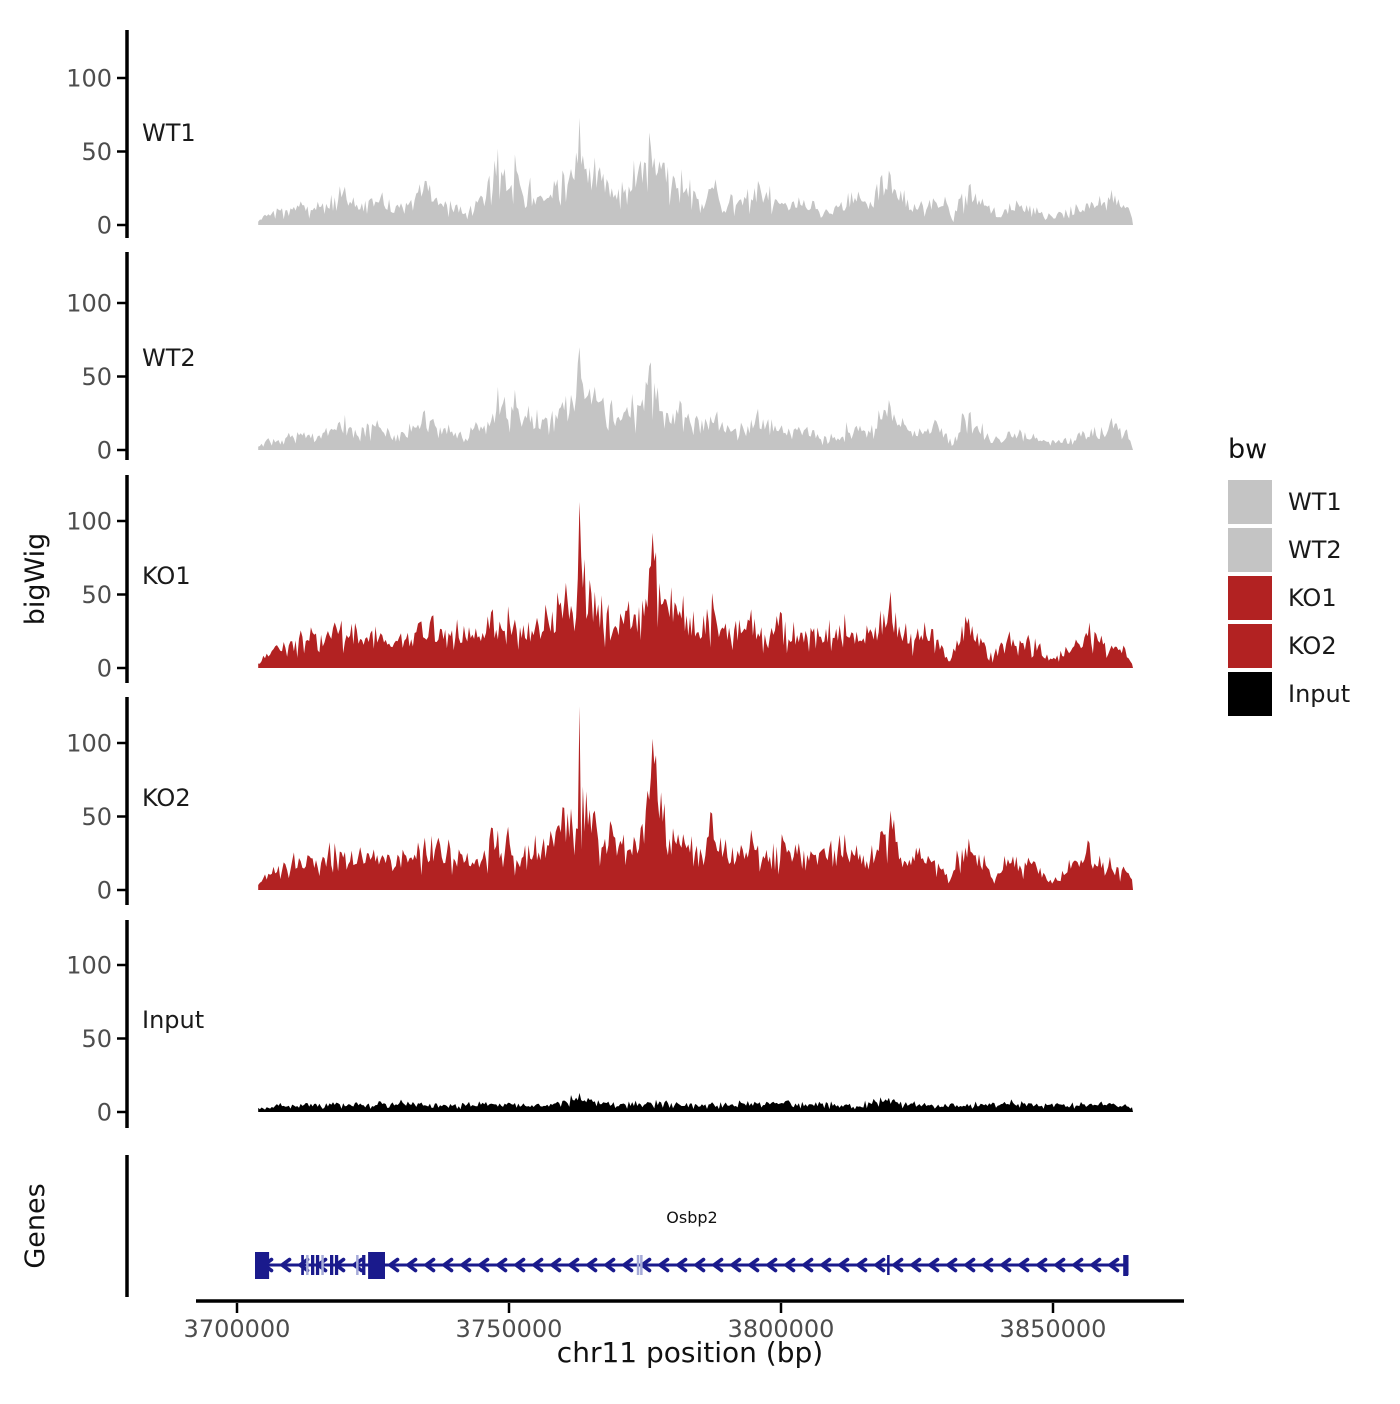 The width and height of the screenshot is (1400, 1404). I want to click on legend-label-wt2: WT2, so click(1315, 550).